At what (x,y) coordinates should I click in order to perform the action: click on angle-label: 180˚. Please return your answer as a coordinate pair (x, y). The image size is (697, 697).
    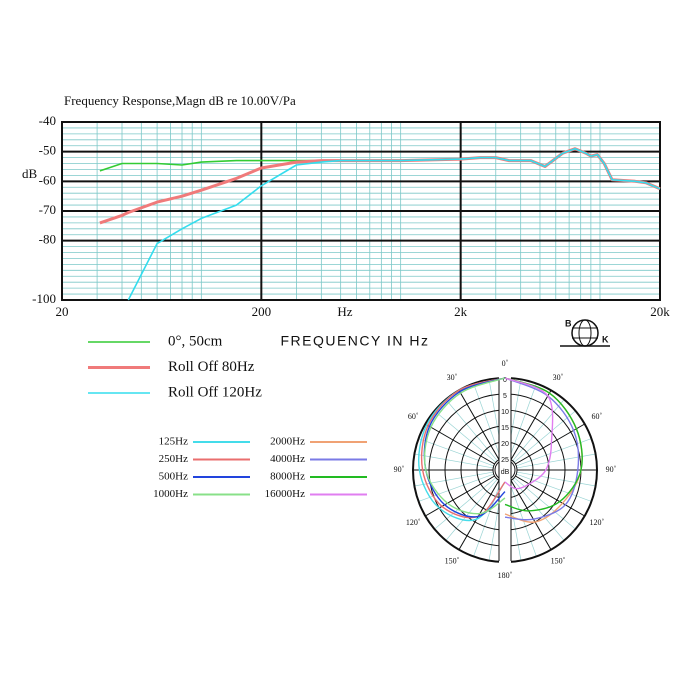
    Looking at the image, I should click on (505, 575).